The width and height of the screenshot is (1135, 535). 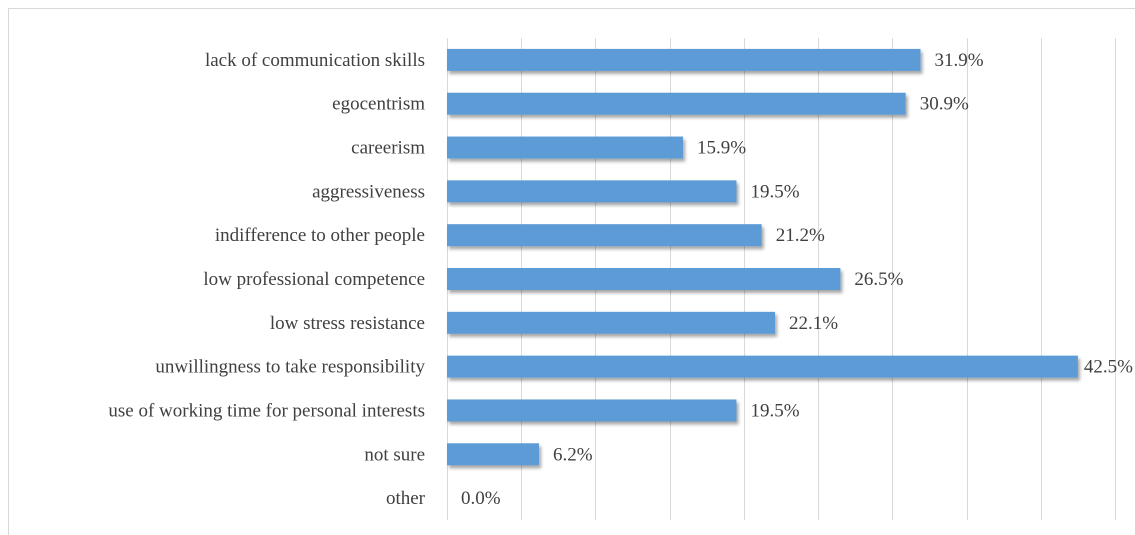 I want to click on bar-careerism, so click(x=565, y=147).